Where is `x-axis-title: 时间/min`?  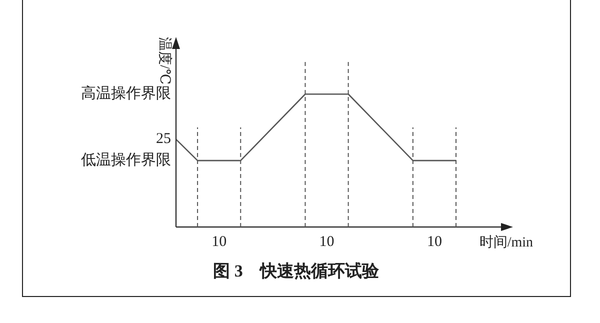
x-axis-title: 时间/min is located at coordinates (506, 242).